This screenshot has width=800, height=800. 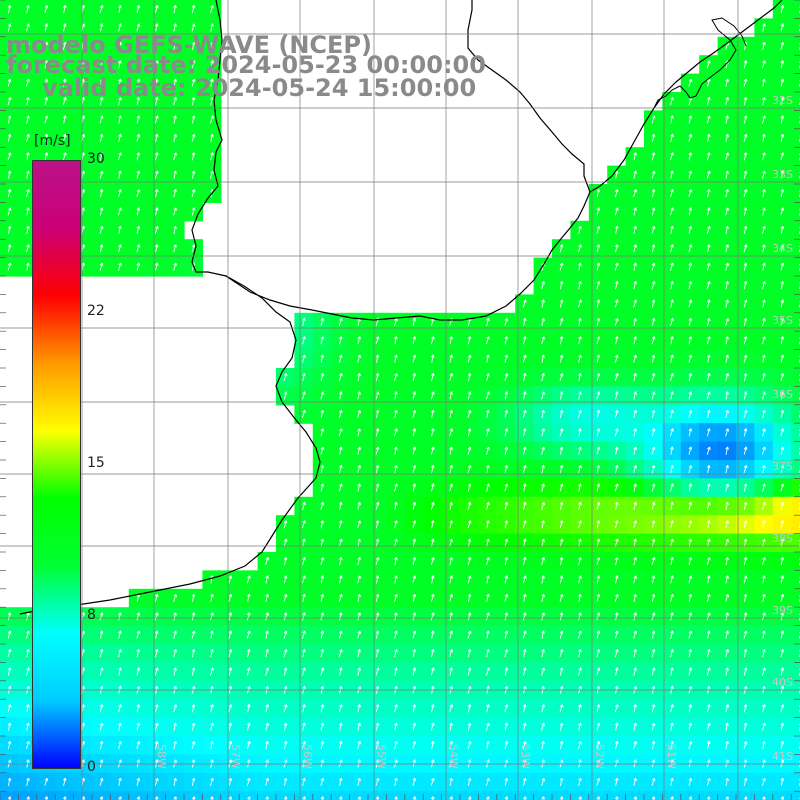 I want to click on lat-label: 40S, so click(x=782, y=682).